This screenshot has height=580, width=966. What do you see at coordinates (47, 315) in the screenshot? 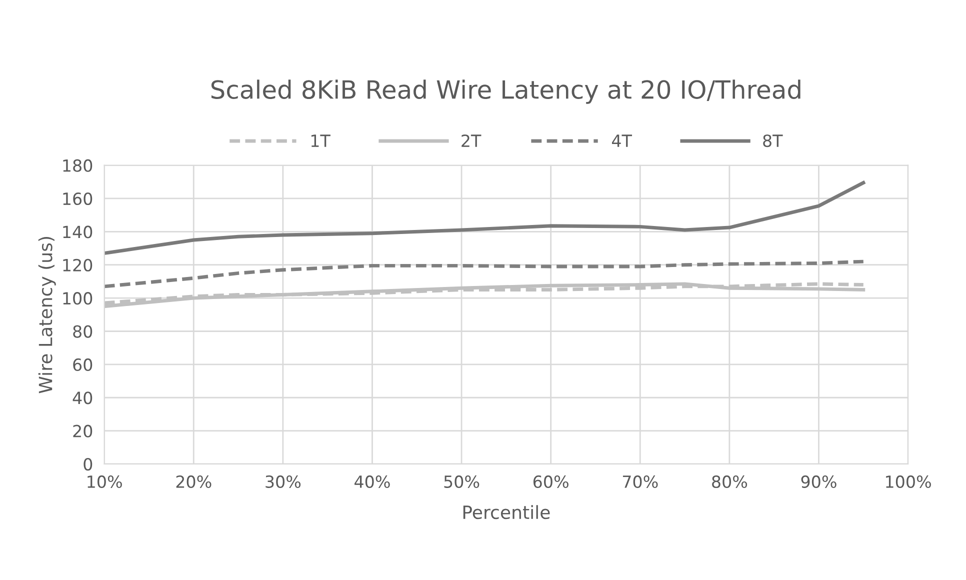
I see `y-axis-title: Wire Latency (us)` at bounding box center [47, 315].